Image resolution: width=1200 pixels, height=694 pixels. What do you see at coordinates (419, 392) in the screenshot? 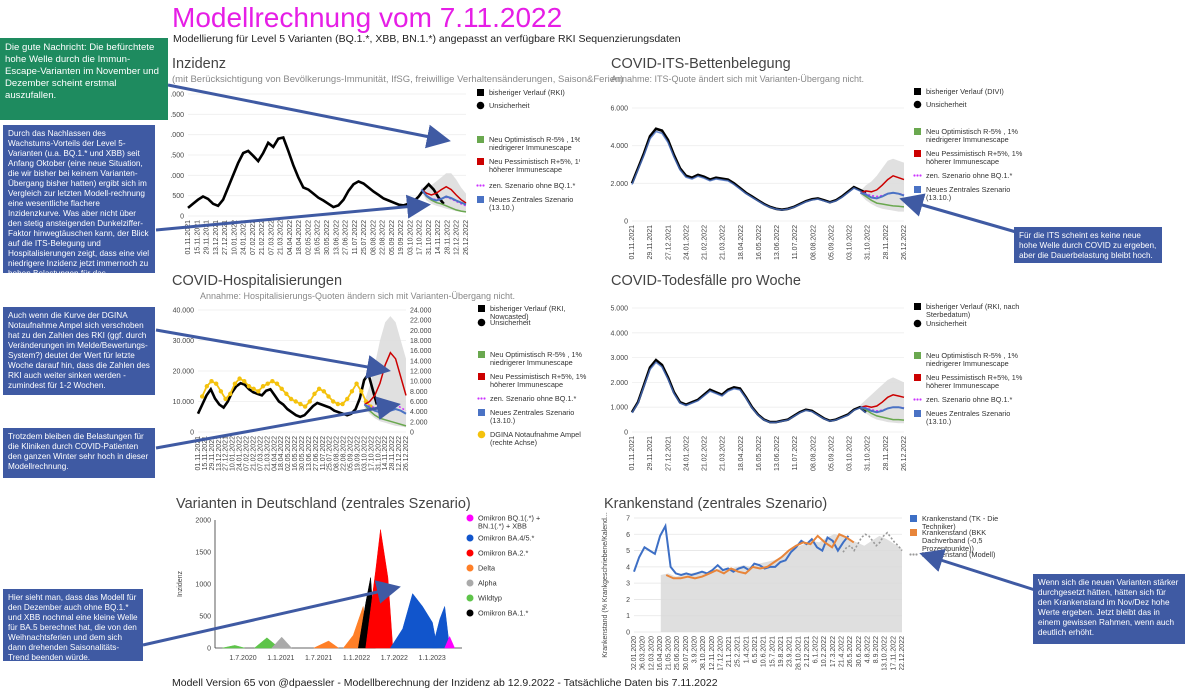
I see `y2-tick-label: 8.000` at bounding box center [419, 392].